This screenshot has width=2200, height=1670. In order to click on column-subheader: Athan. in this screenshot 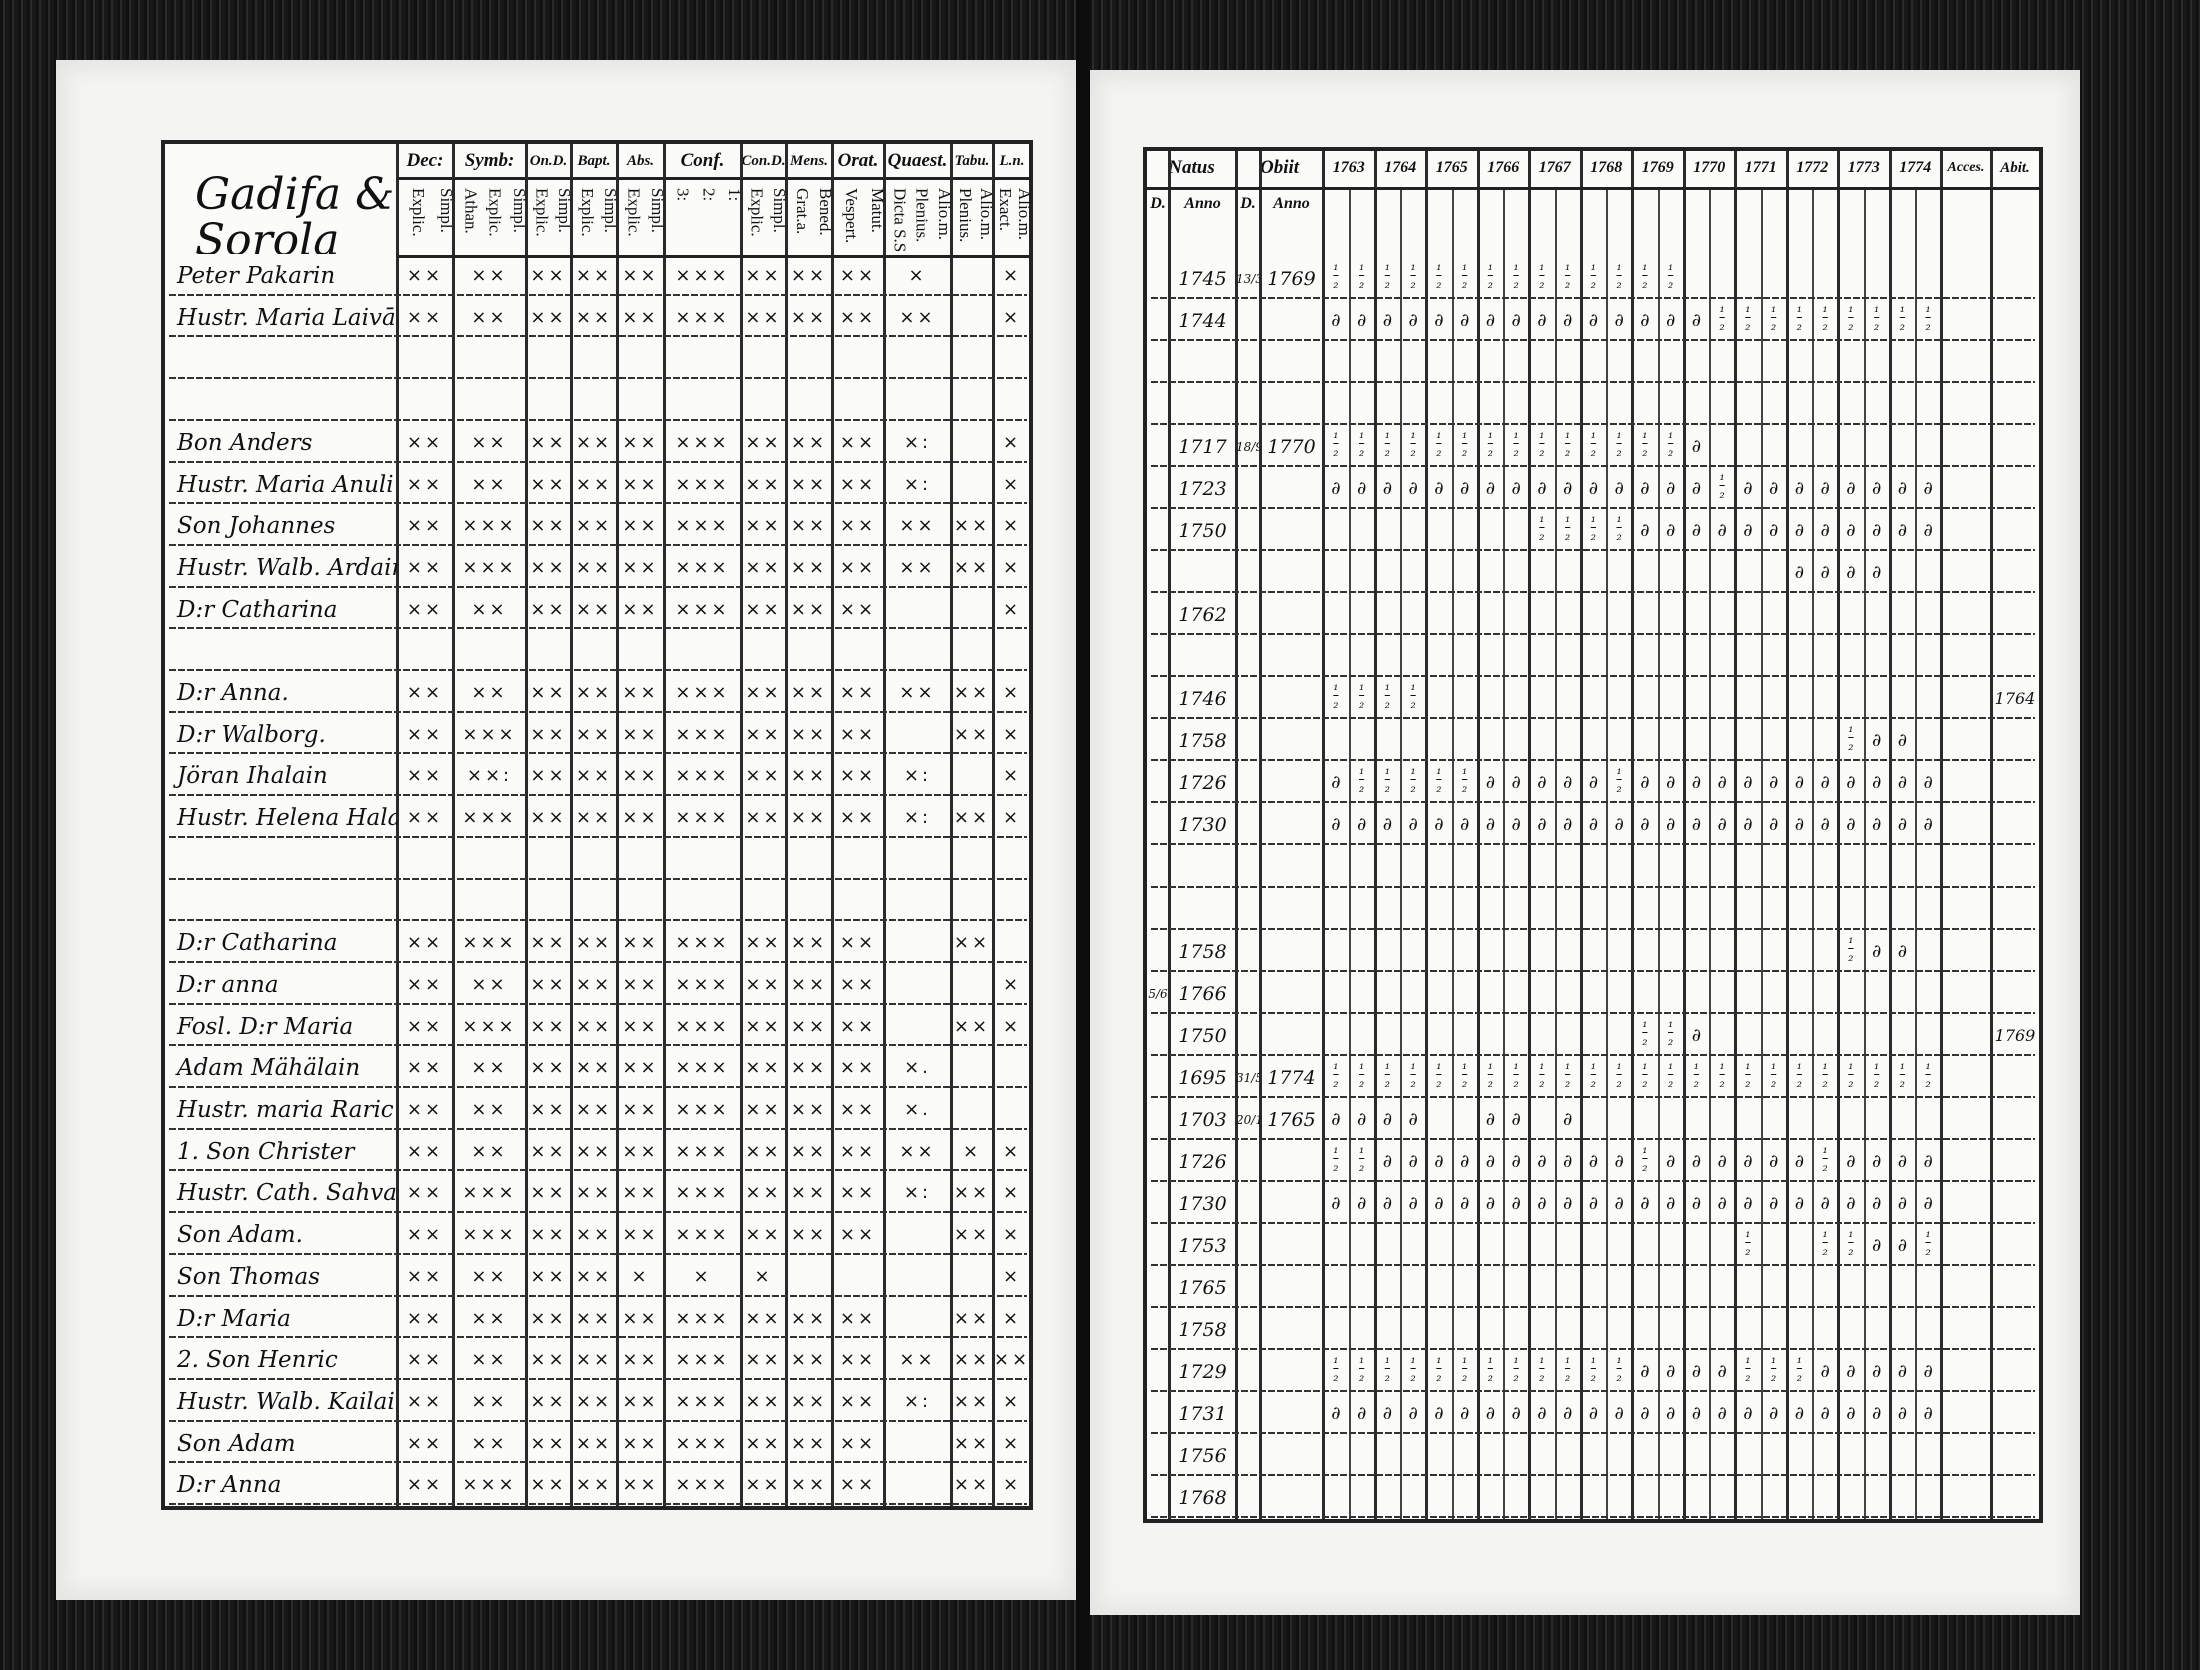, I will do `click(470, 211)`.